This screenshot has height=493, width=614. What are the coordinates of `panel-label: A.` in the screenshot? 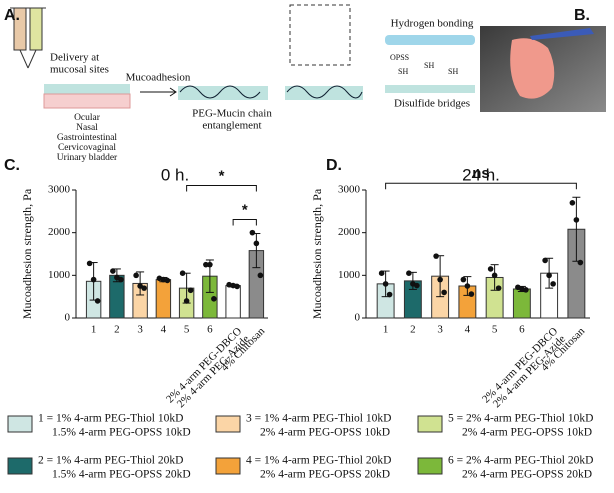 It's located at (12, 15).